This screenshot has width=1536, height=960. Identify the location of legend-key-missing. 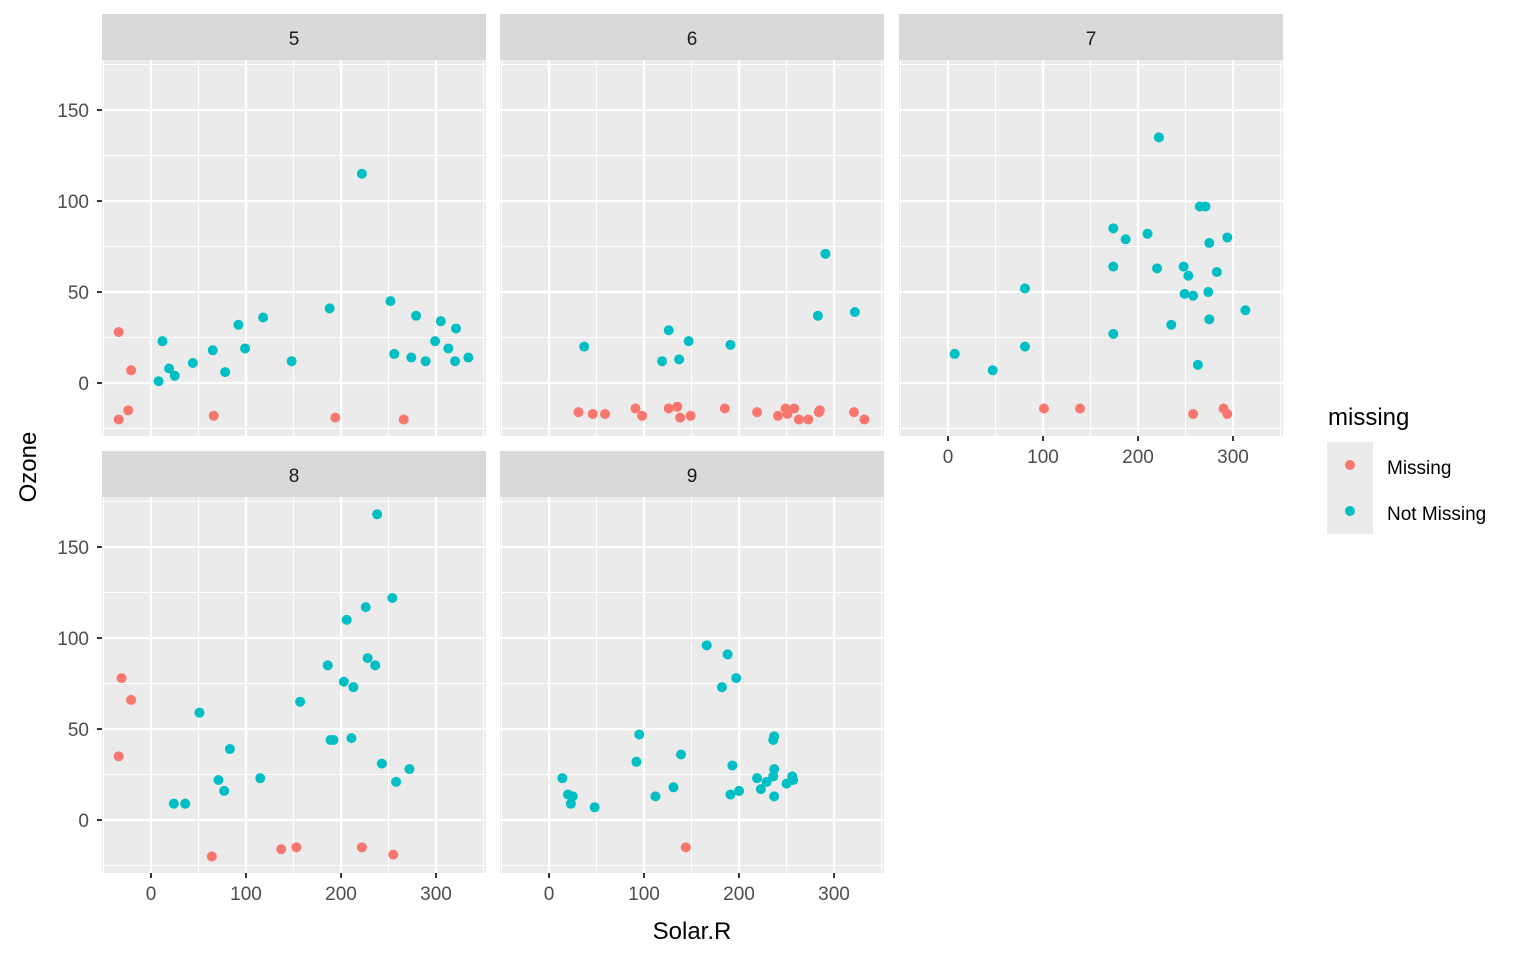
(1350, 465).